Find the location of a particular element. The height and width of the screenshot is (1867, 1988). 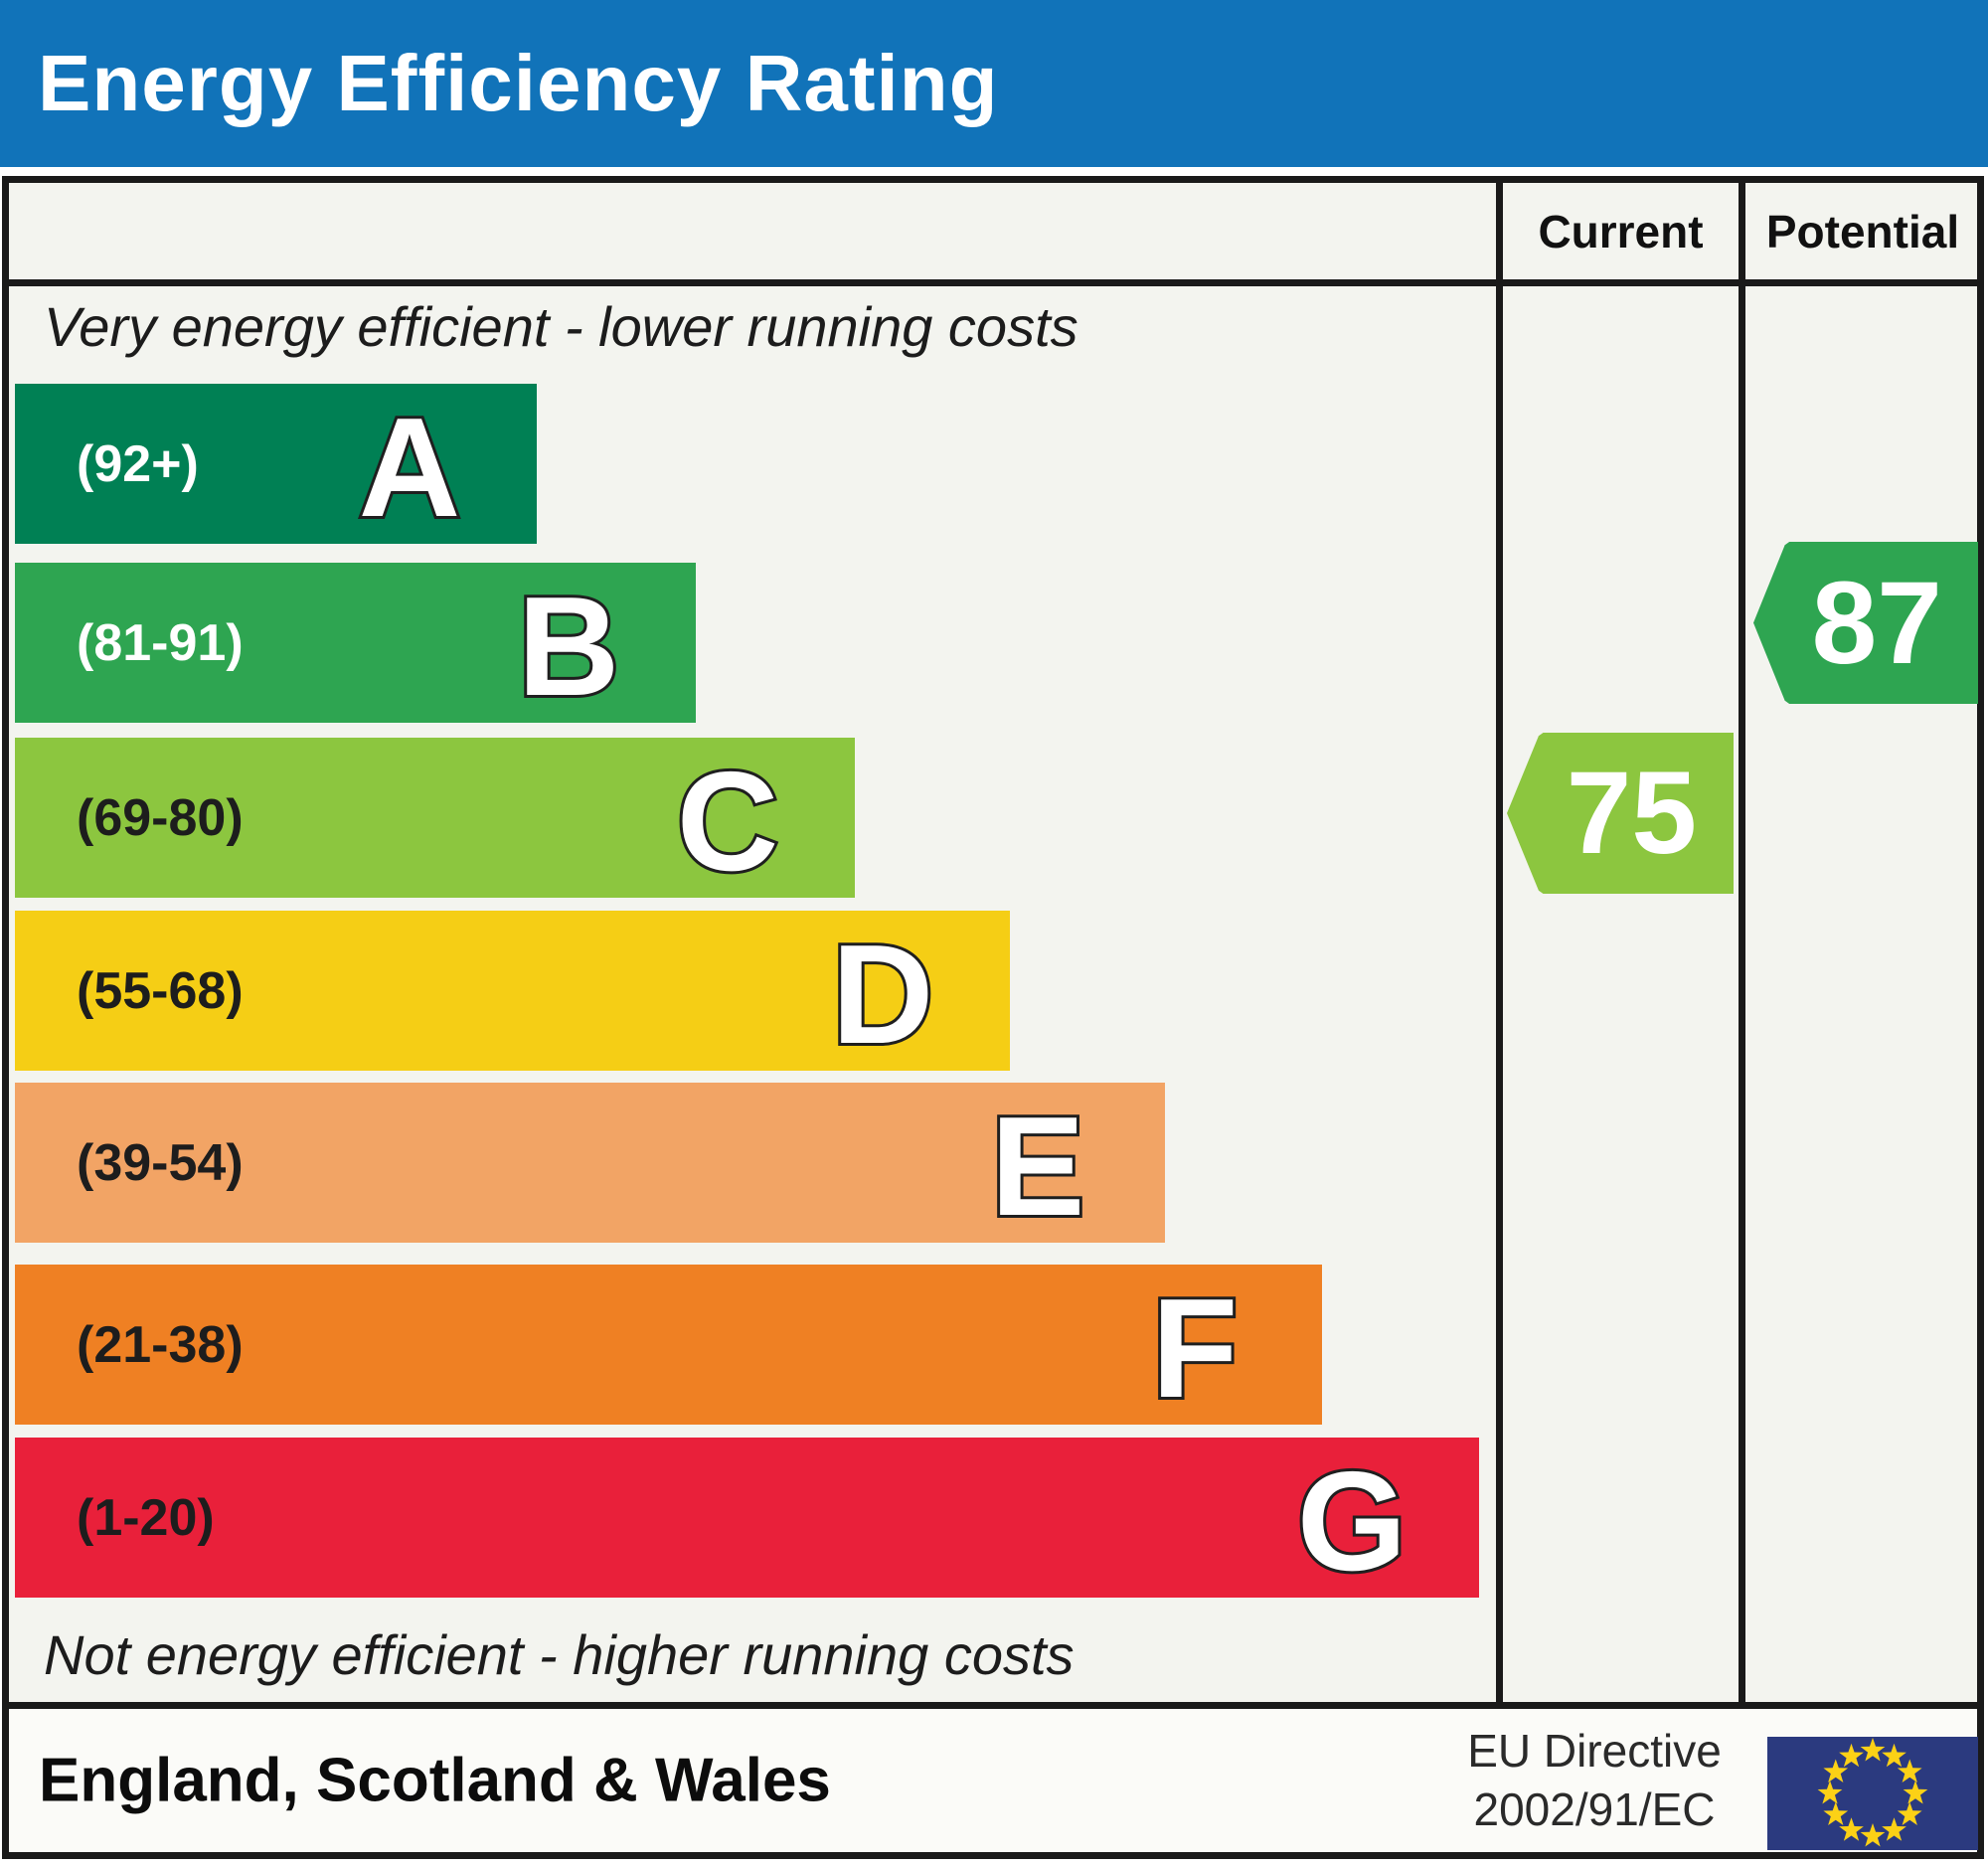

band-row-a: (92+) A is located at coordinates (276, 464).